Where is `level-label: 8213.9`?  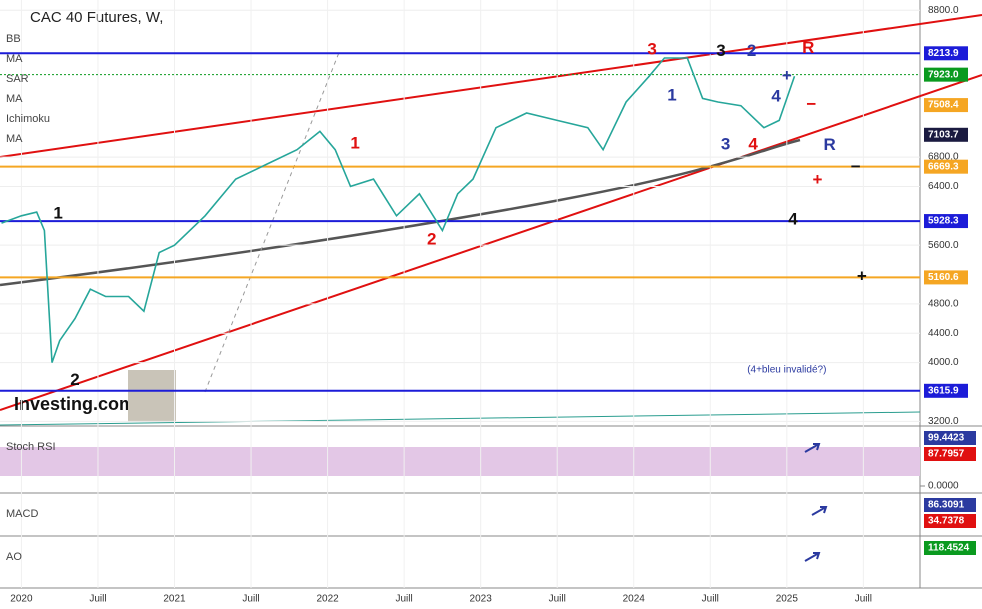
level-label: 8213.9 is located at coordinates (943, 53).